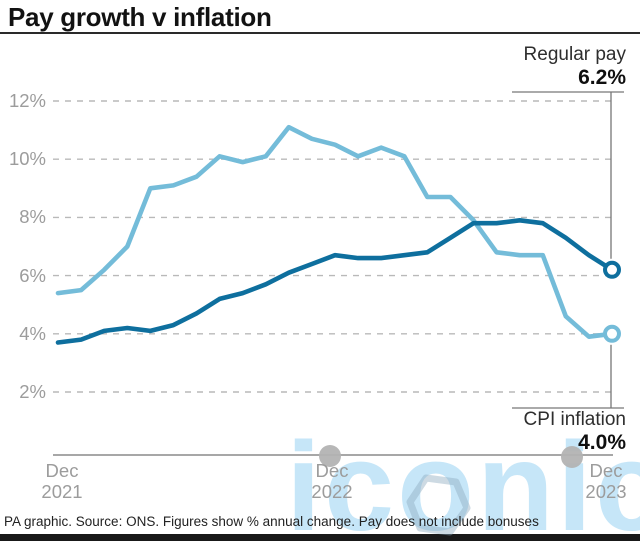 The height and width of the screenshot is (542, 640). Describe the element at coordinates (320, 33) in the screenshot. I see `title-divider` at that location.